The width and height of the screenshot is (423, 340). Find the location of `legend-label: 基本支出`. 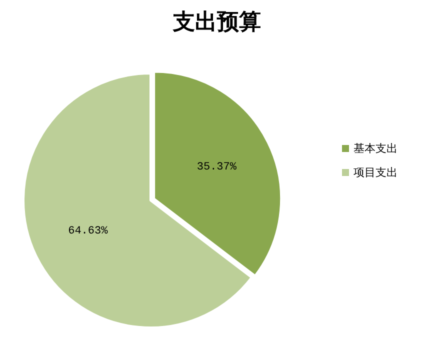

legend-label: 基本支出 is located at coordinates (376, 148).